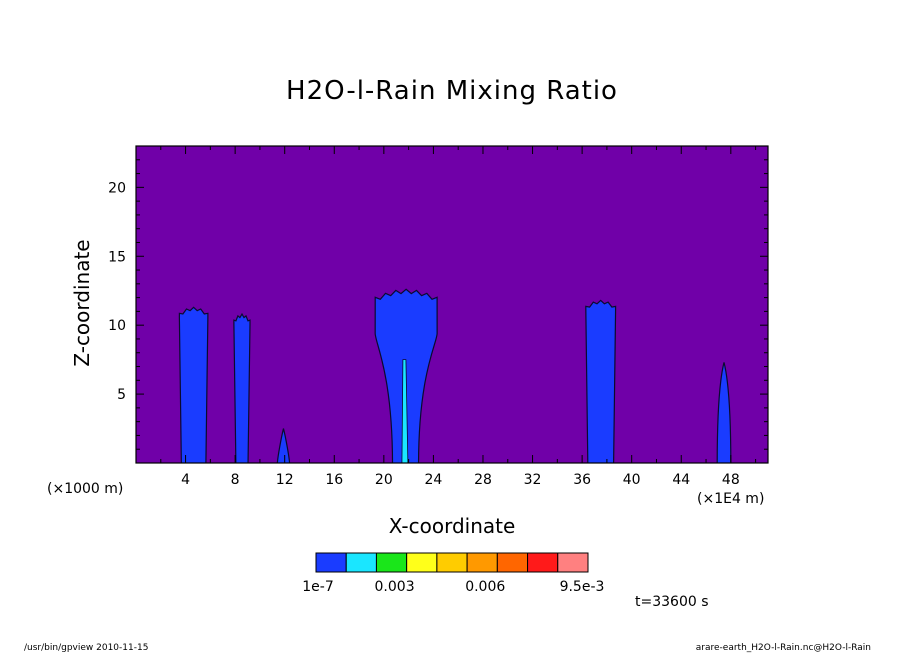  Describe the element at coordinates (452, 526) in the screenshot. I see `x-axis-label: X-coordinate` at that location.